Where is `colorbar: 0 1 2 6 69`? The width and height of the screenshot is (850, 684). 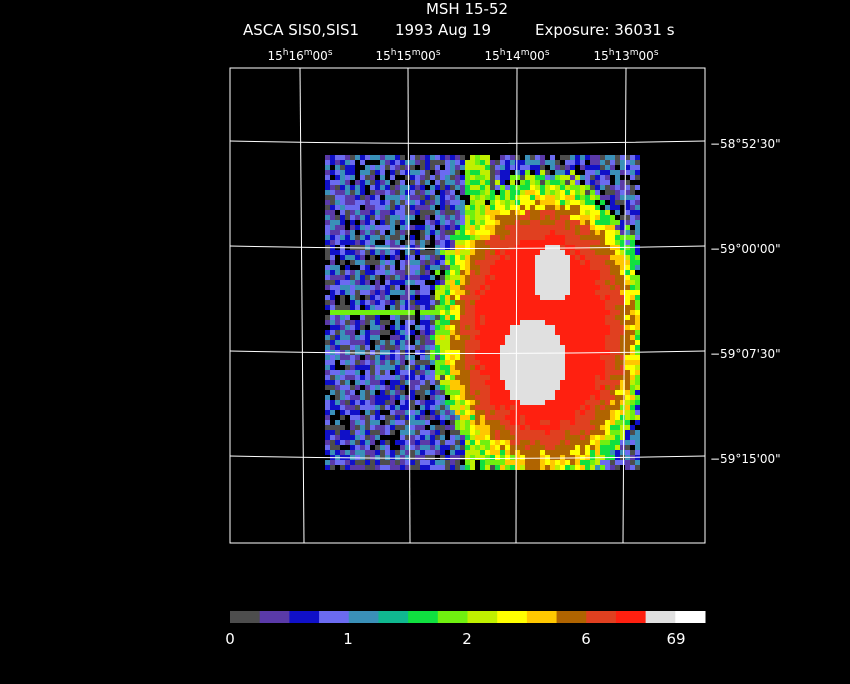 colorbar: 0 1 2 6 69 is located at coordinates (465, 629).